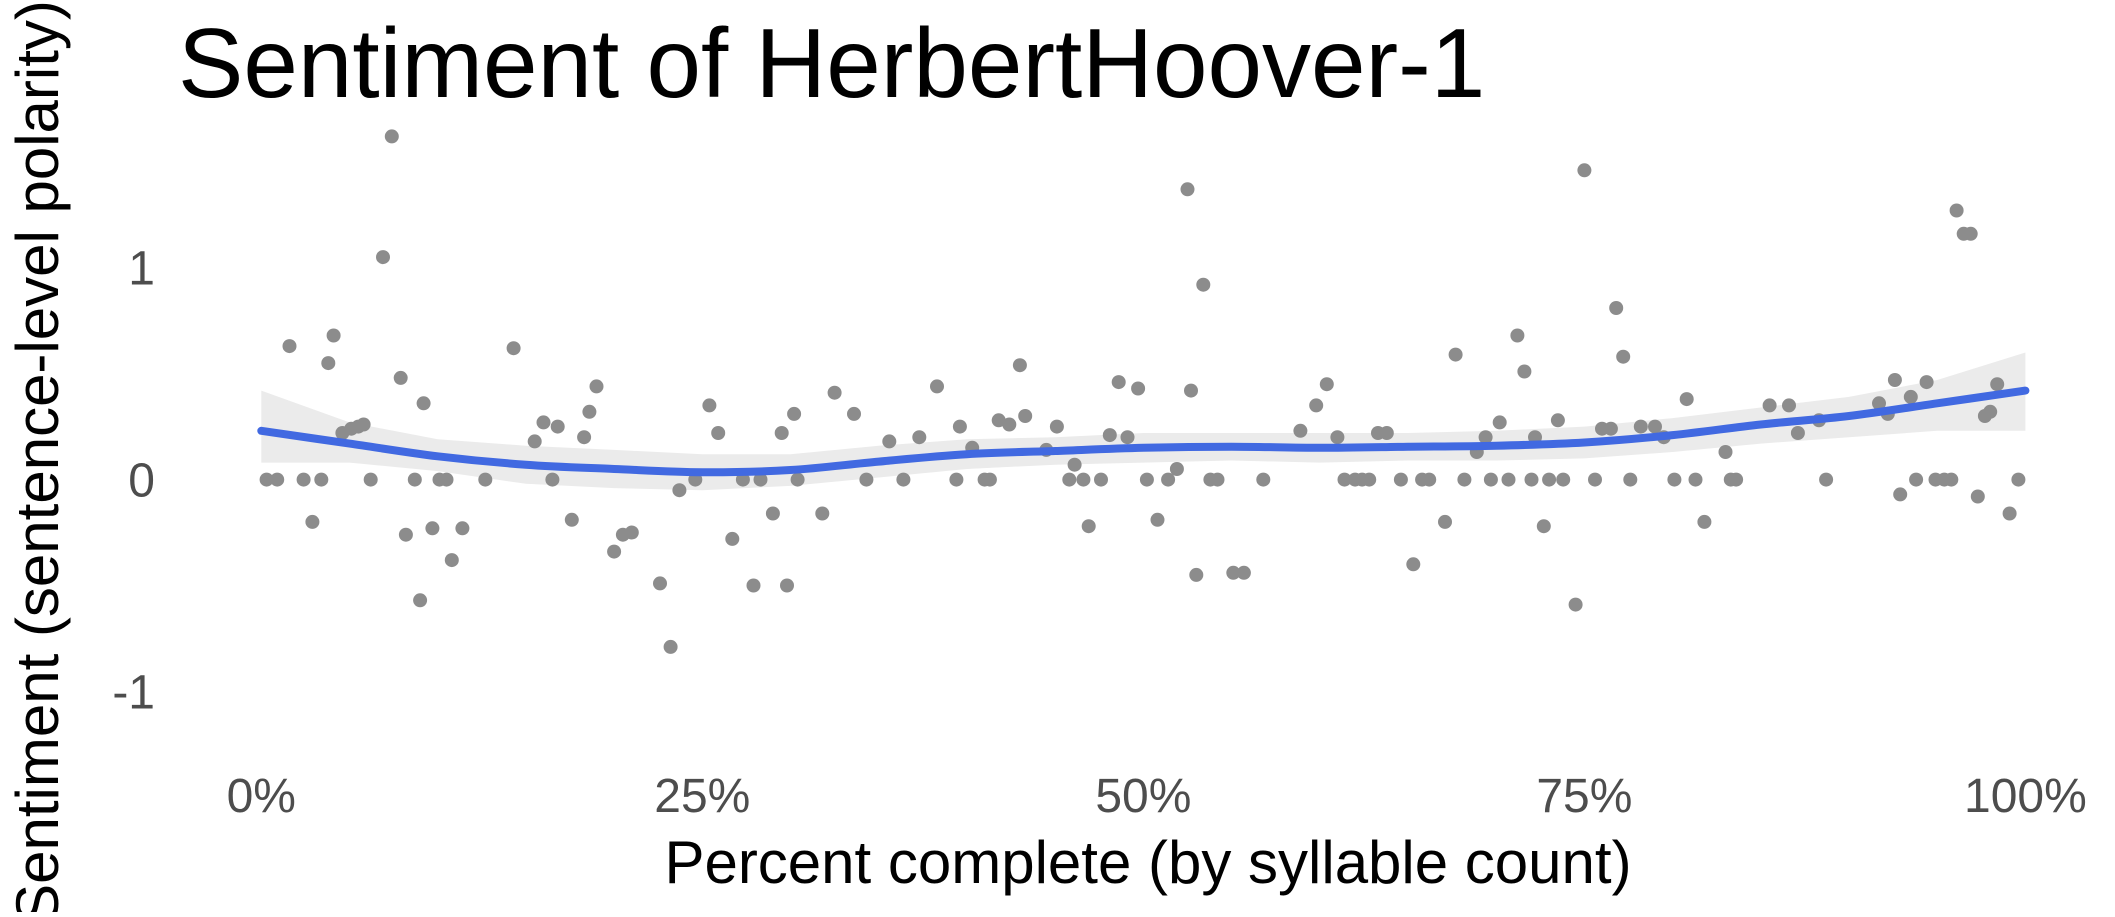  What do you see at coordinates (2025, 796) in the screenshot?
I see `x-tick-label: 100%` at bounding box center [2025, 796].